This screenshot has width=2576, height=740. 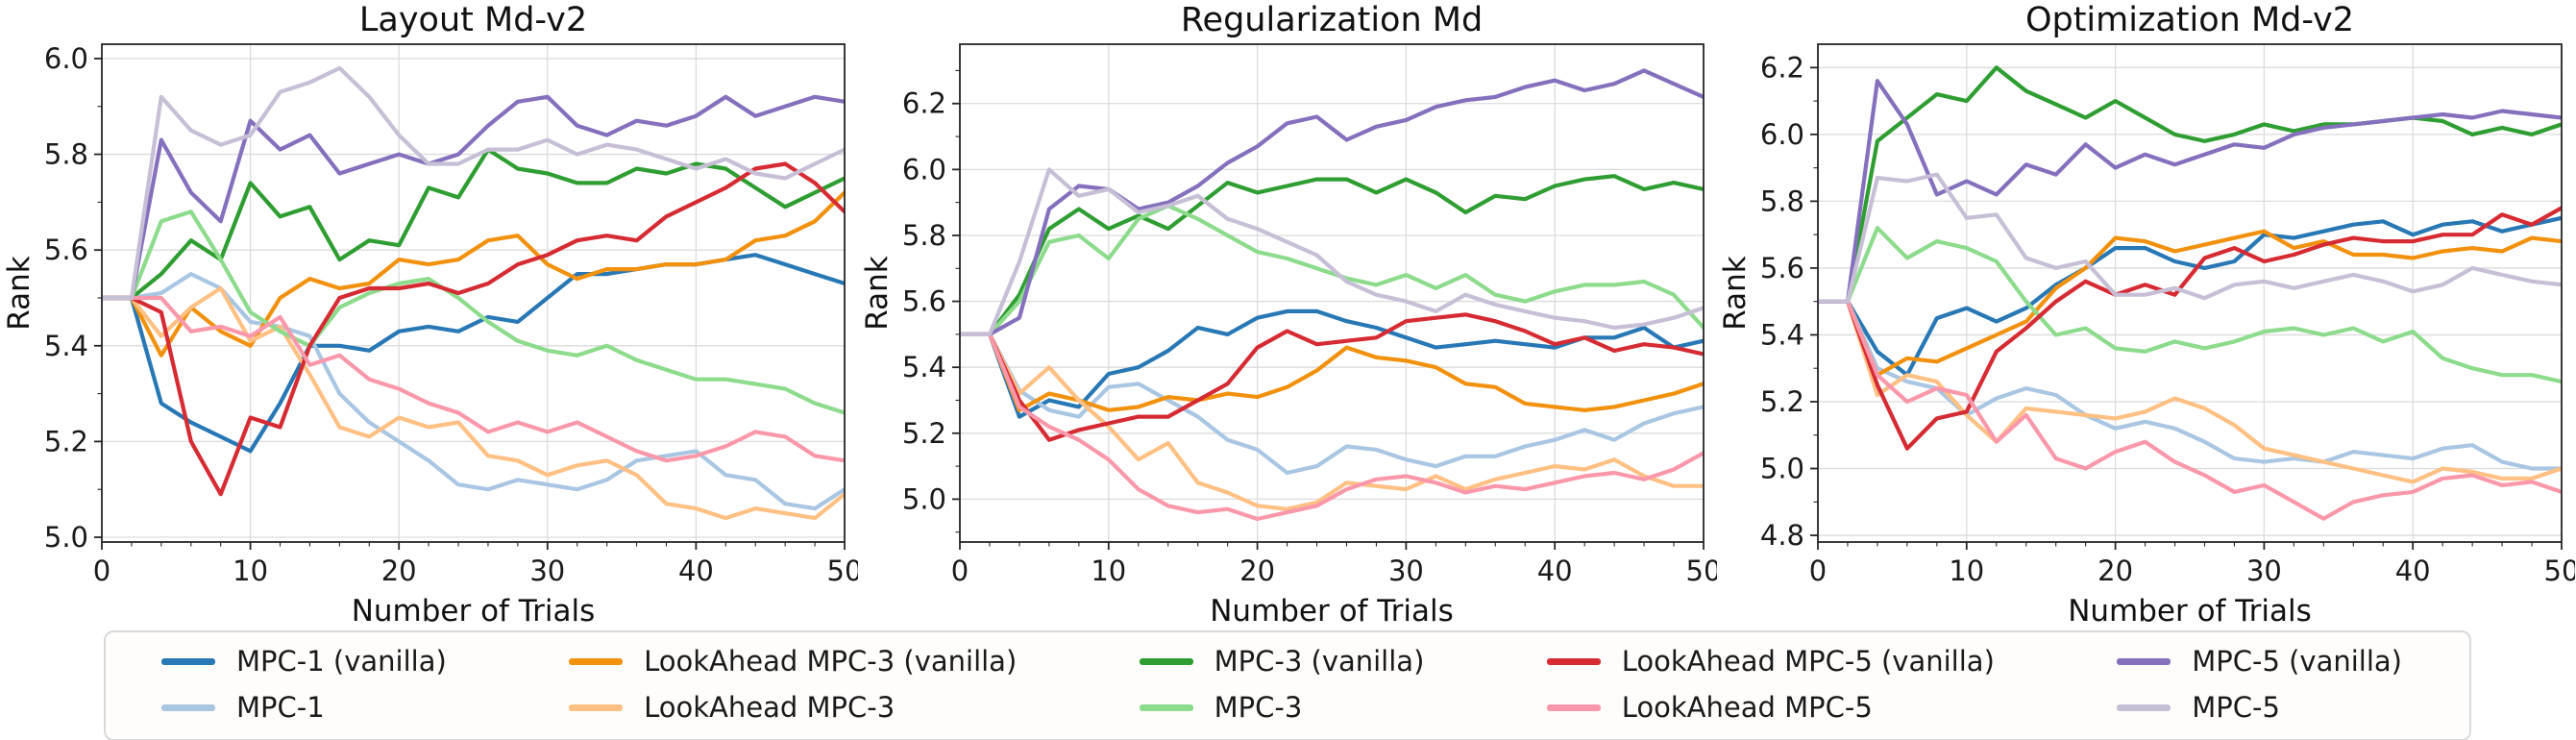 What do you see at coordinates (2236, 708) in the screenshot?
I see `legend-label: MPC-5` at bounding box center [2236, 708].